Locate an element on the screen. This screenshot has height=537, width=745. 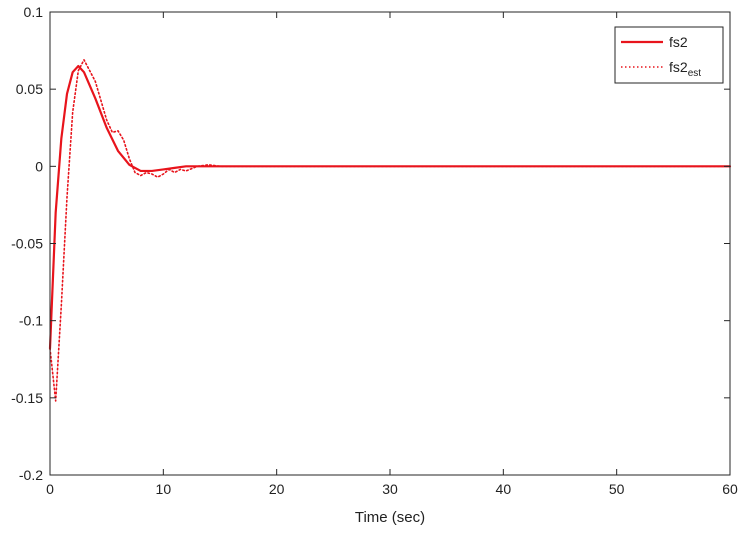
legend-label-subscript: est is located at coordinates (695, 73).